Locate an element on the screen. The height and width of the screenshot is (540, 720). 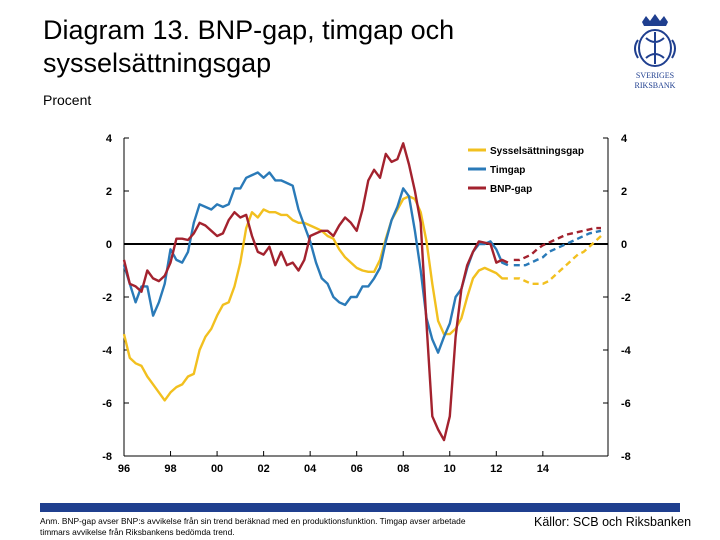
x-tick-label: 02 is located at coordinates (263, 469).